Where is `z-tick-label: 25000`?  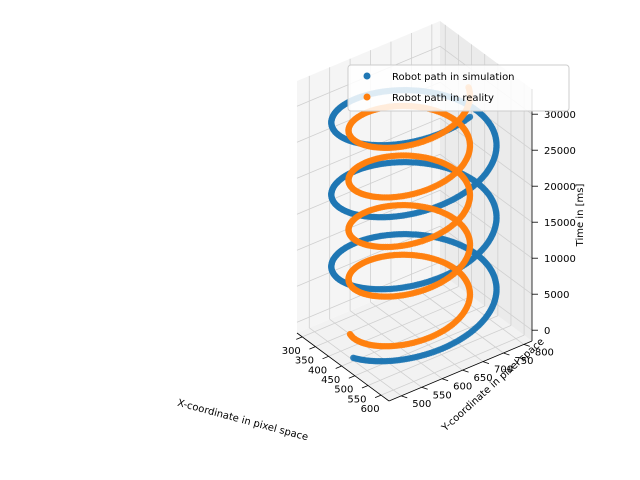 z-tick-label: 25000 is located at coordinates (560, 151).